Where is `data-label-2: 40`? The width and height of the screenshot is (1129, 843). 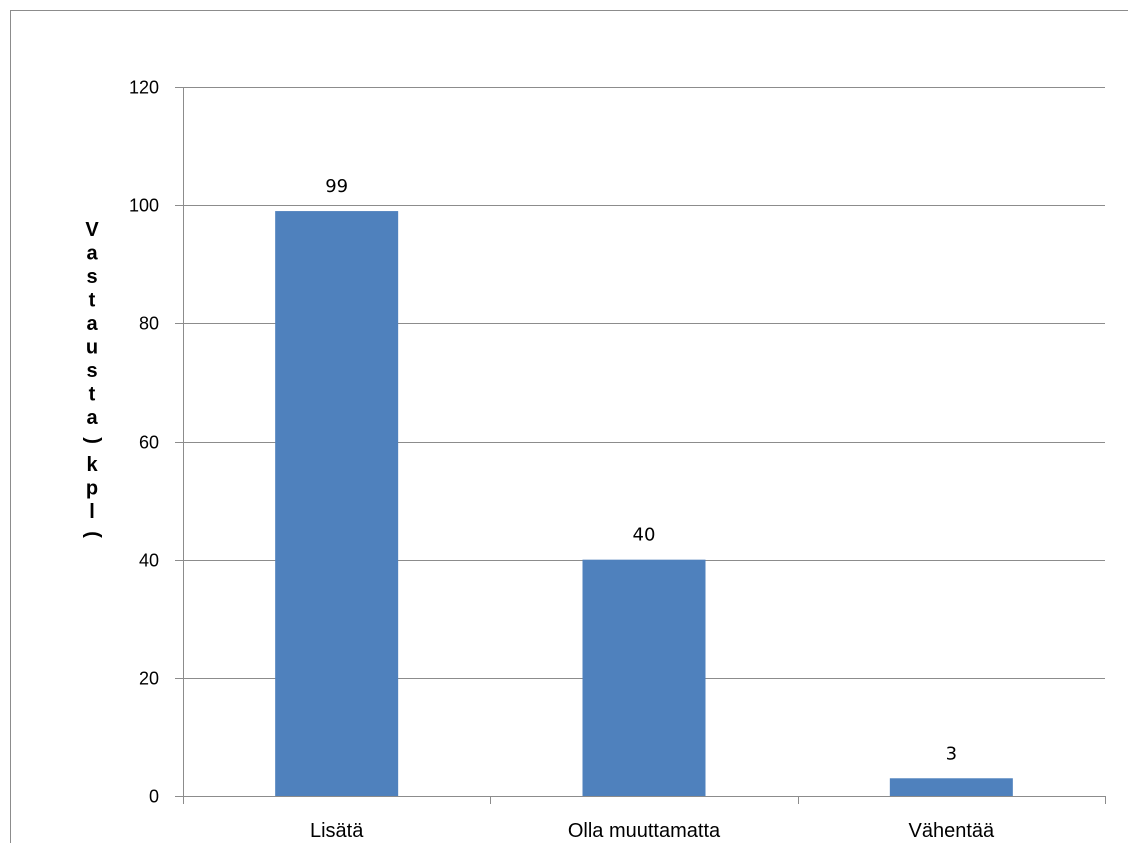 data-label-2: 40 is located at coordinates (644, 535).